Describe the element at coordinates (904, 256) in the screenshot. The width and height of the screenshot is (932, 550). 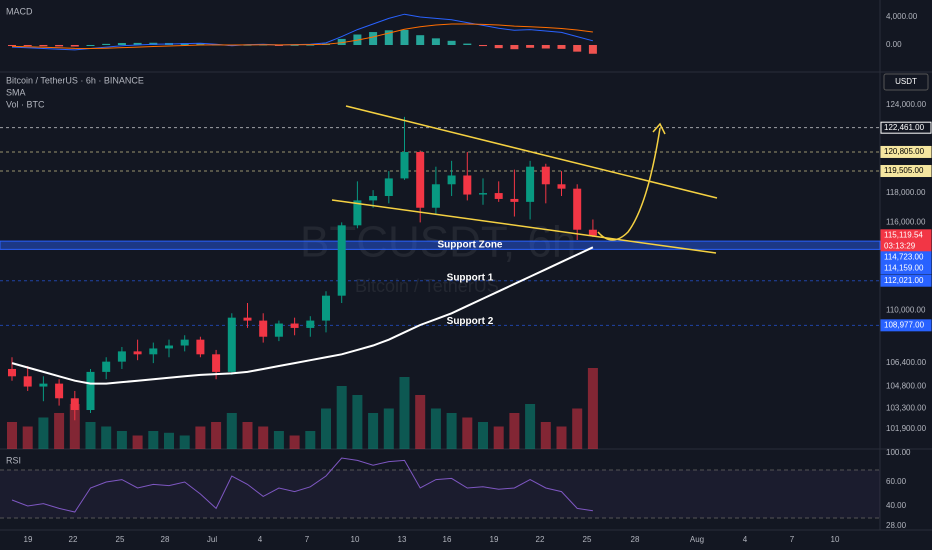
I see `price-tag-label: 114,723.00` at that location.